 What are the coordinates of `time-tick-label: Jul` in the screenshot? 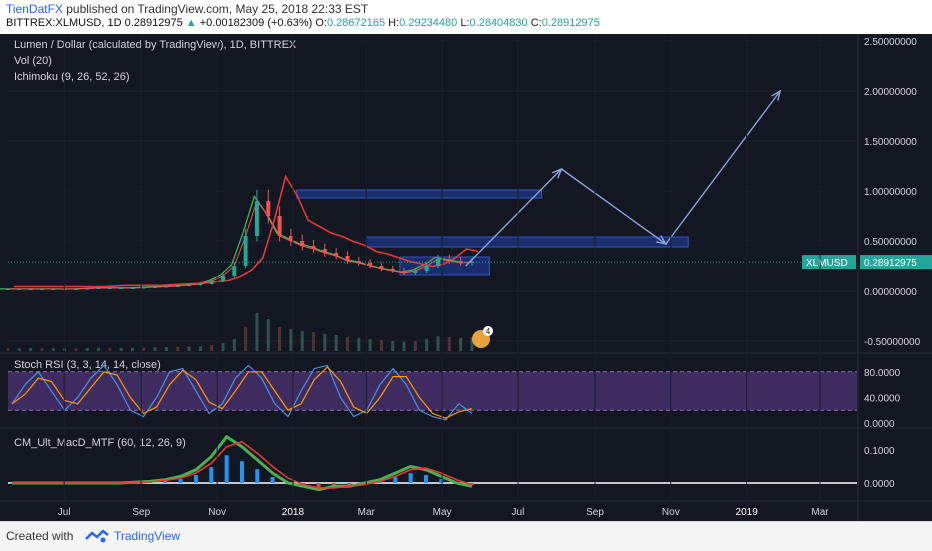 It's located at (518, 512).